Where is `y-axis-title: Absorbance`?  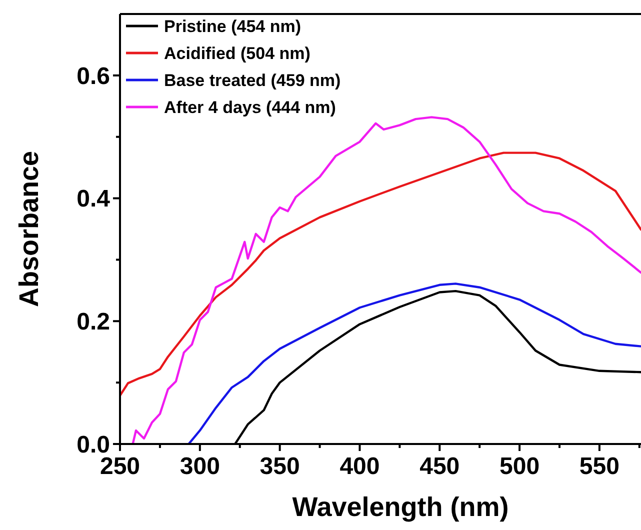 y-axis-title: Absorbance is located at coordinates (29, 229).